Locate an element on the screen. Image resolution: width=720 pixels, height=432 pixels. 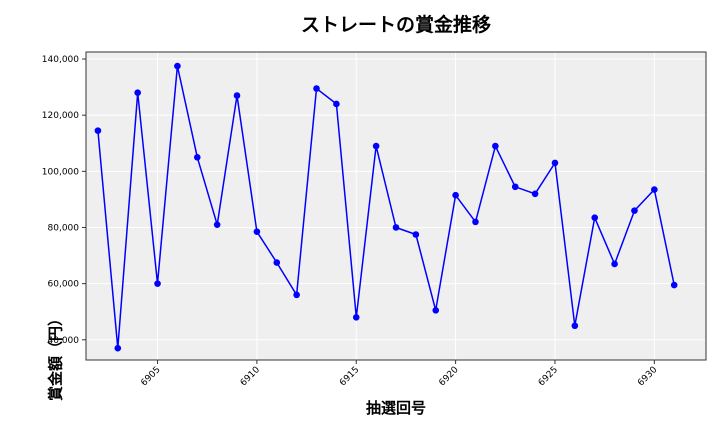
x-tick-label: 6925 is located at coordinates (548, 376).